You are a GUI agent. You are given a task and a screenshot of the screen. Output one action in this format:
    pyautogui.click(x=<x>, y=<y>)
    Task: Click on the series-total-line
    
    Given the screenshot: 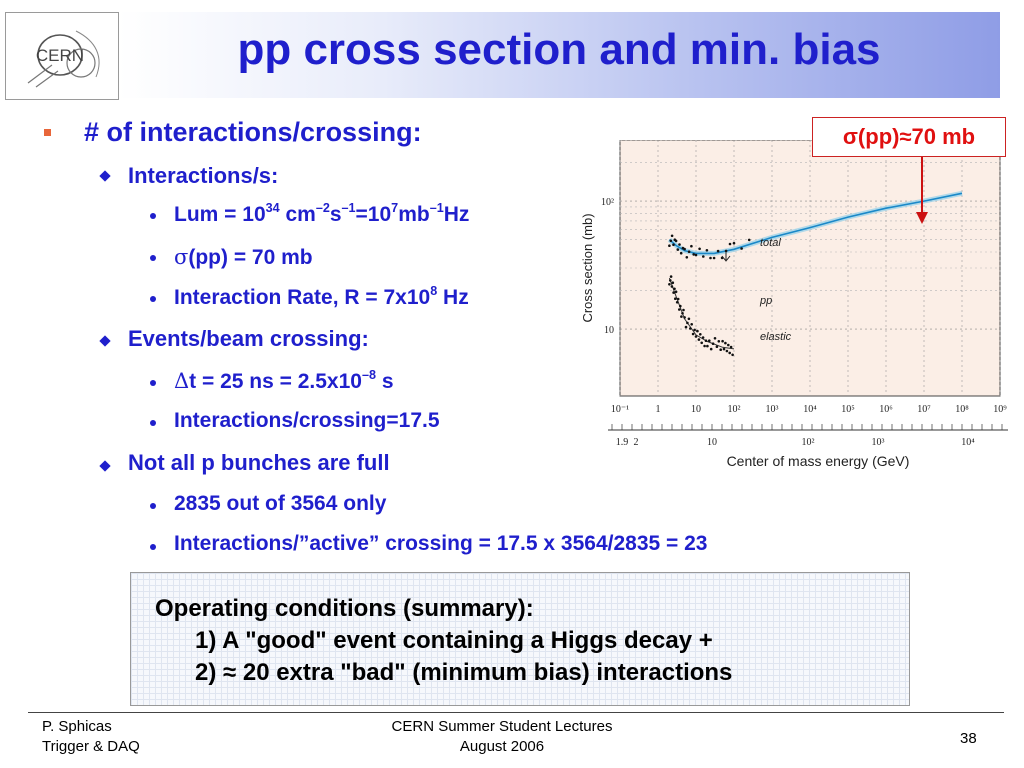 What is the action you would take?
    pyautogui.click(x=815, y=223)
    